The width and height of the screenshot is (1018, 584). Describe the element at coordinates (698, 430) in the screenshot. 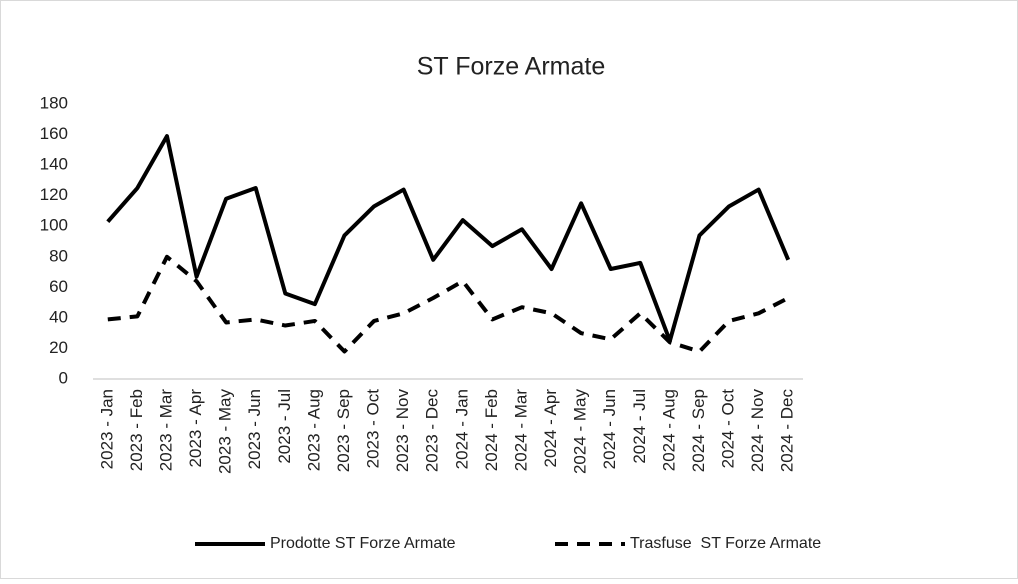

I see `x-tick-label: 2024 - Sep` at that location.